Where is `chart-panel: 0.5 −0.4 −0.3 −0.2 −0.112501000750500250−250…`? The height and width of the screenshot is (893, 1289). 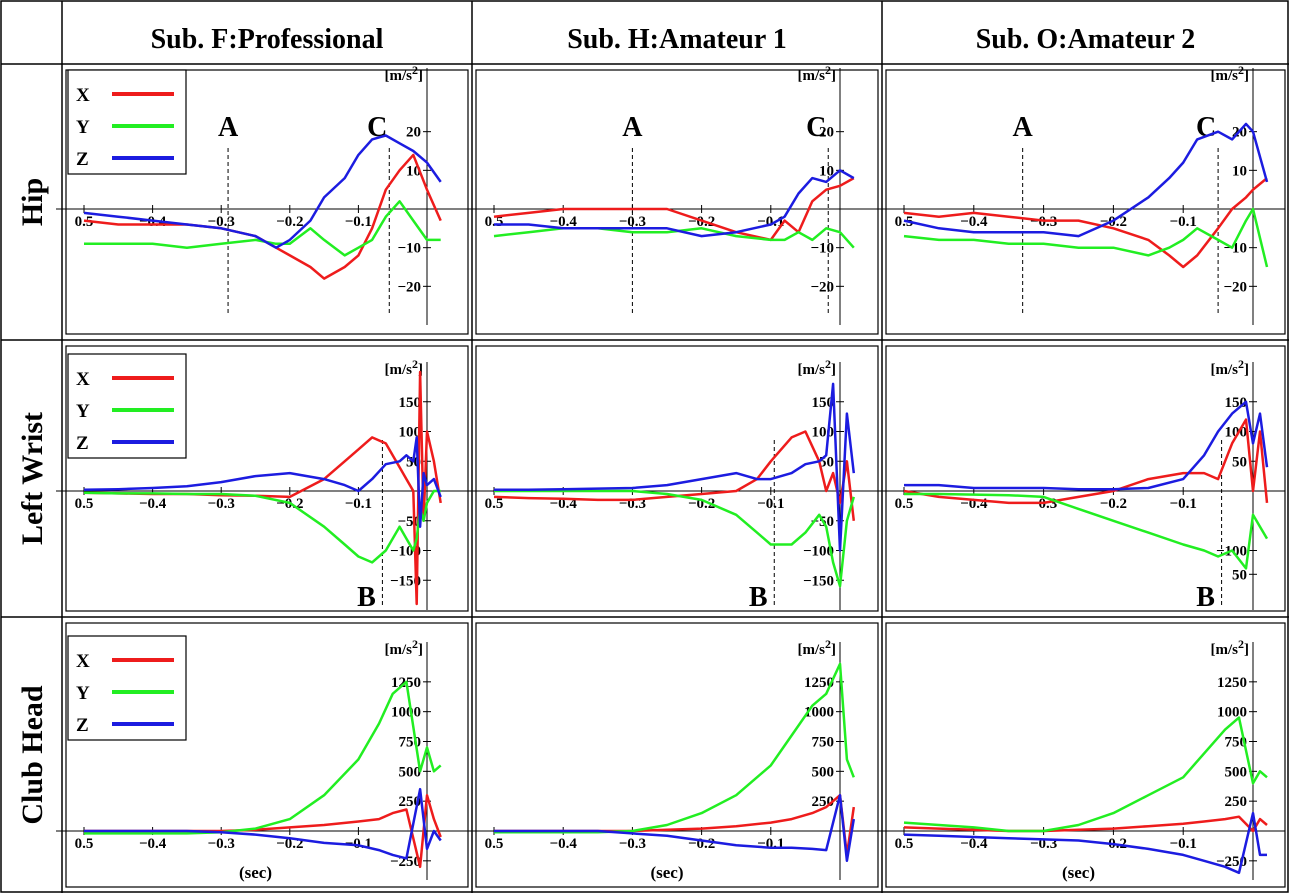
chart-panel: 0.5 −0.4 −0.3 −0.2 −0.112501000750500250−250… is located at coordinates (1081, 755).